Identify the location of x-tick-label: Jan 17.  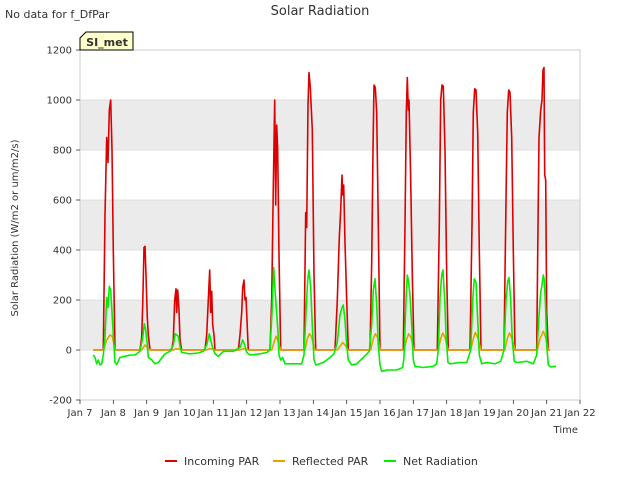
(413, 413).